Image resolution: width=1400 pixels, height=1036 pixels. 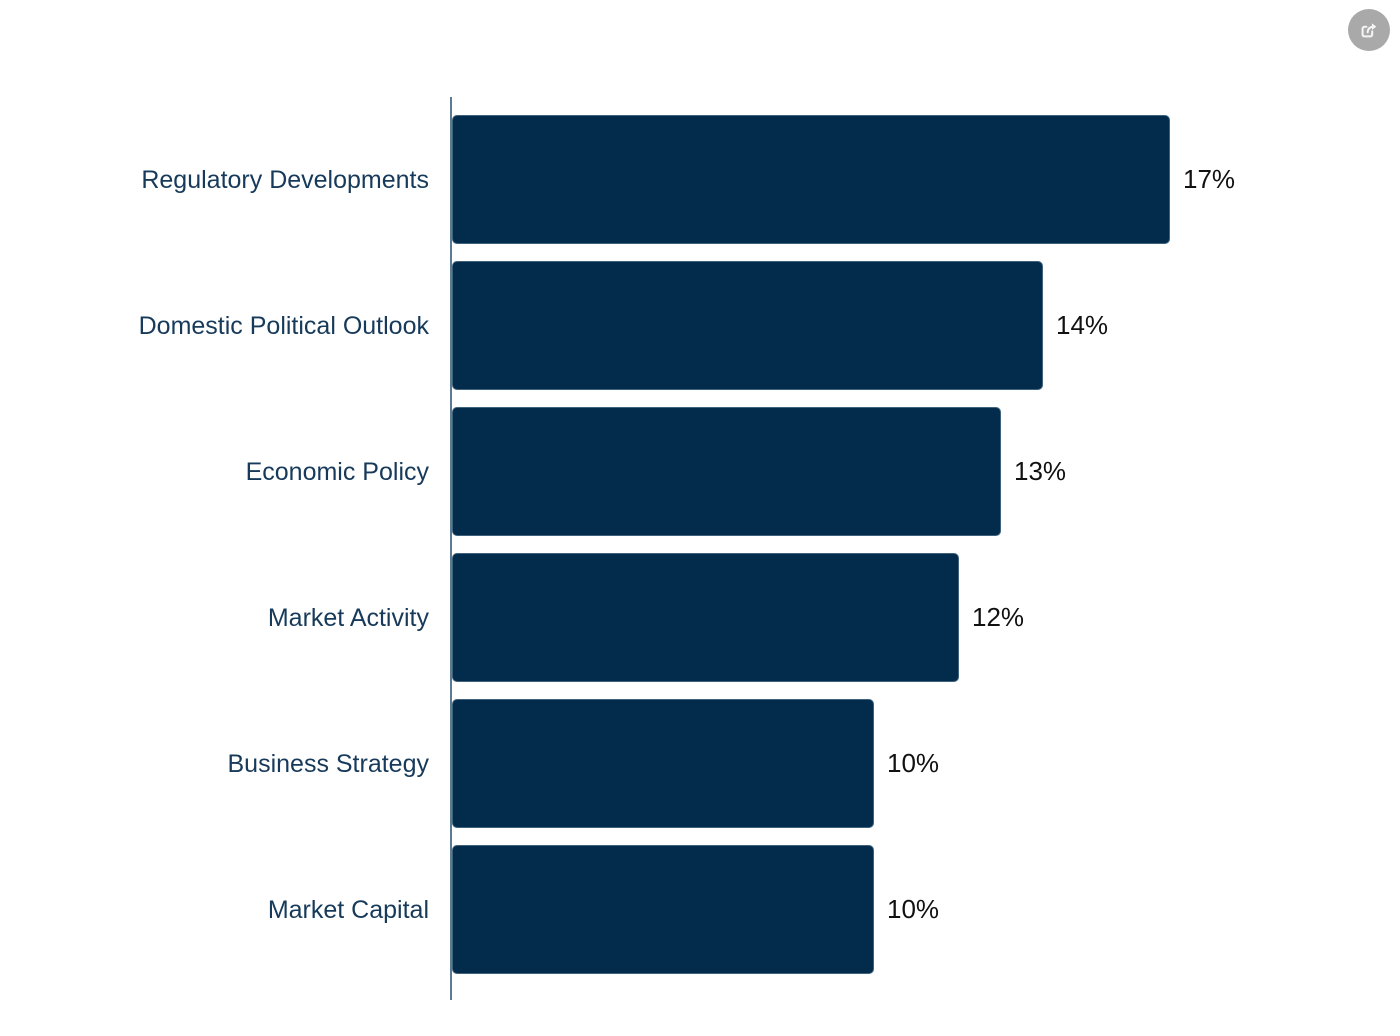 I want to click on category-label: Market Capital, so click(x=348, y=909).